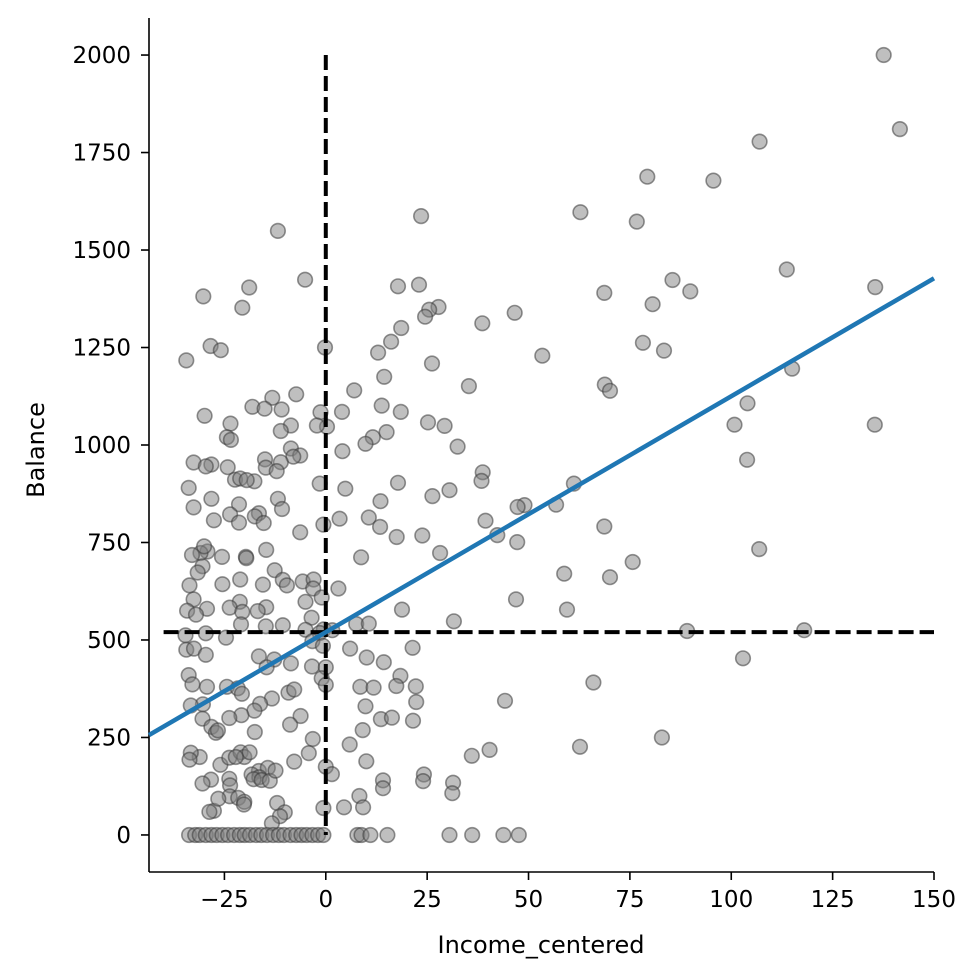  Describe the element at coordinates (101, 56) in the screenshot. I see `y-tick-label: 2000` at that location.